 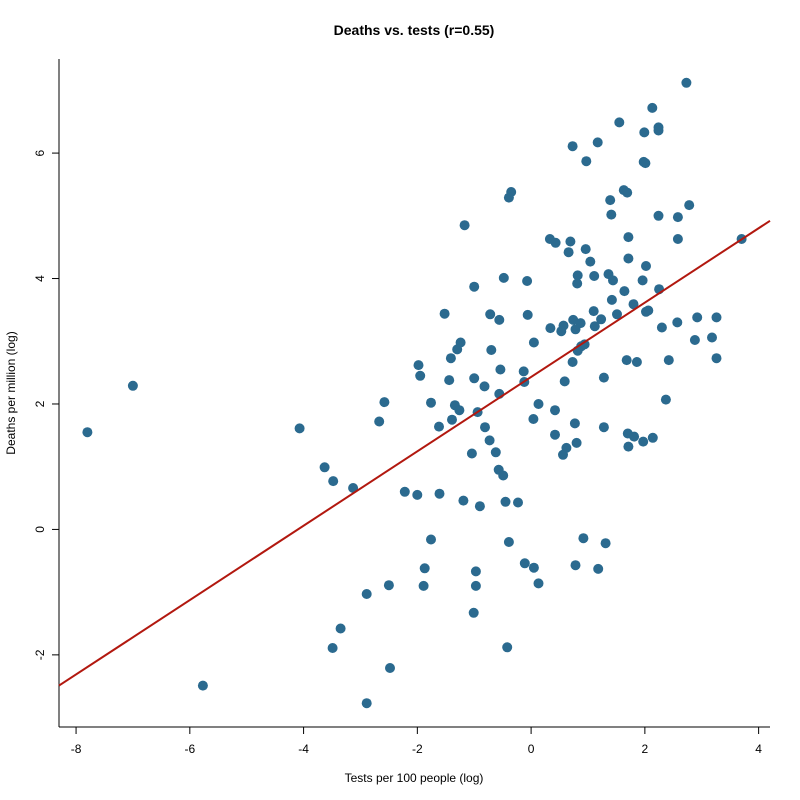 I want to click on y-axis-ticks: -2 0 2 4 6, so click(x=46, y=404).